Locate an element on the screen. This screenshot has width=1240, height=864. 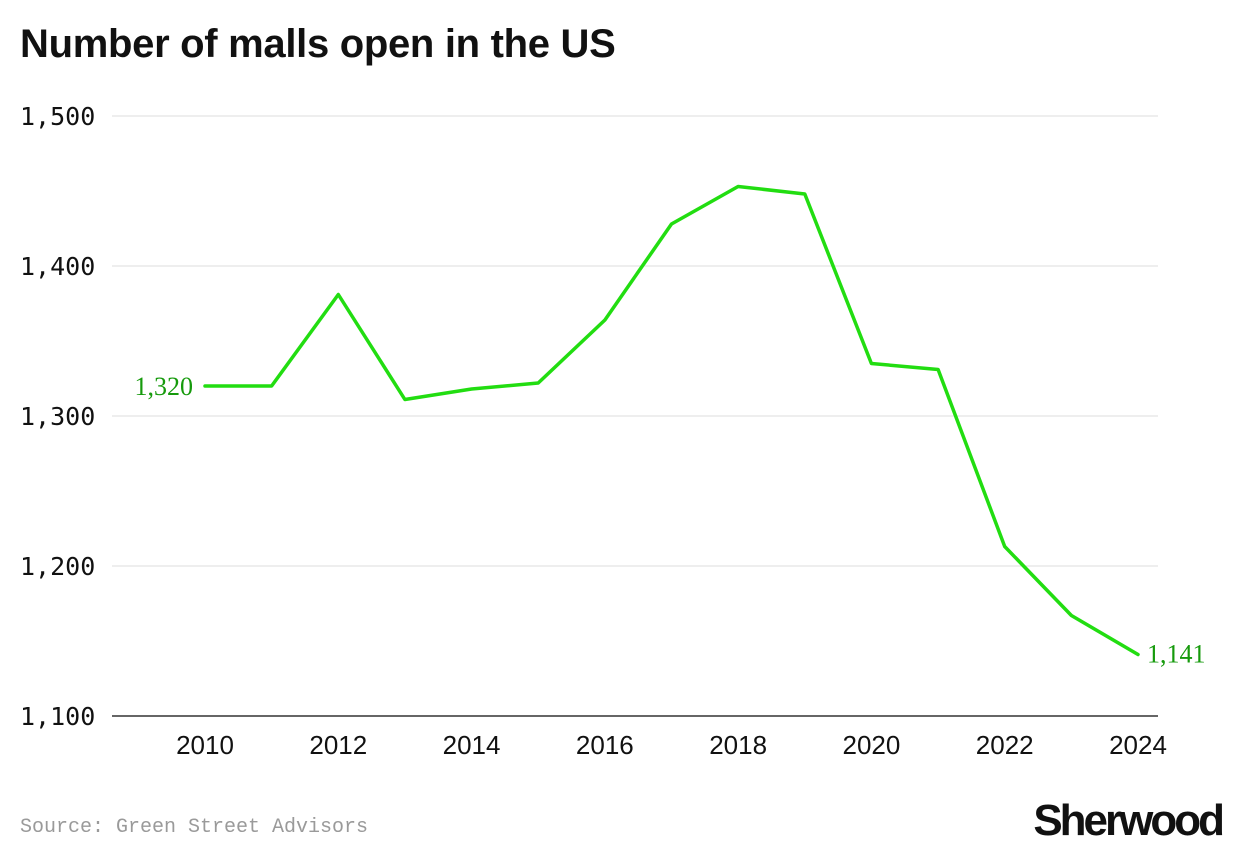
x-tick-label: 2010 is located at coordinates (205, 745).